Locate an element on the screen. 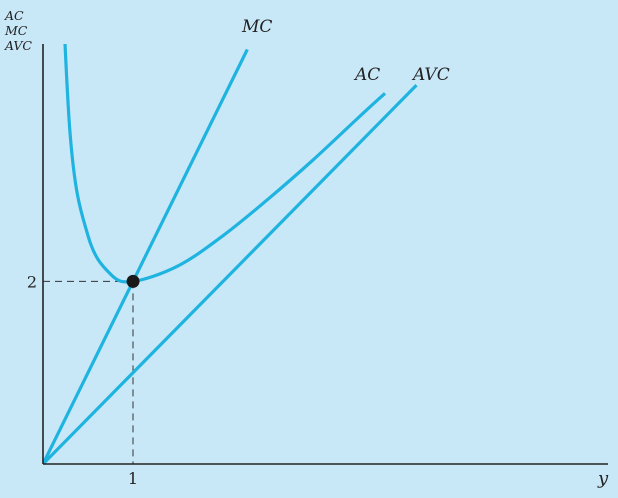 The image size is (618, 498). y-axis-label-line-2: MC is located at coordinates (16, 30).